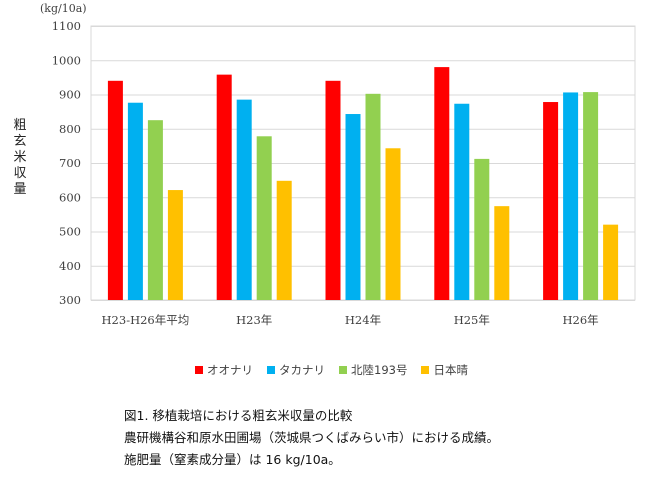 This screenshot has height=487, width=663. I want to click on y-tick-label: 600, so click(70, 197).